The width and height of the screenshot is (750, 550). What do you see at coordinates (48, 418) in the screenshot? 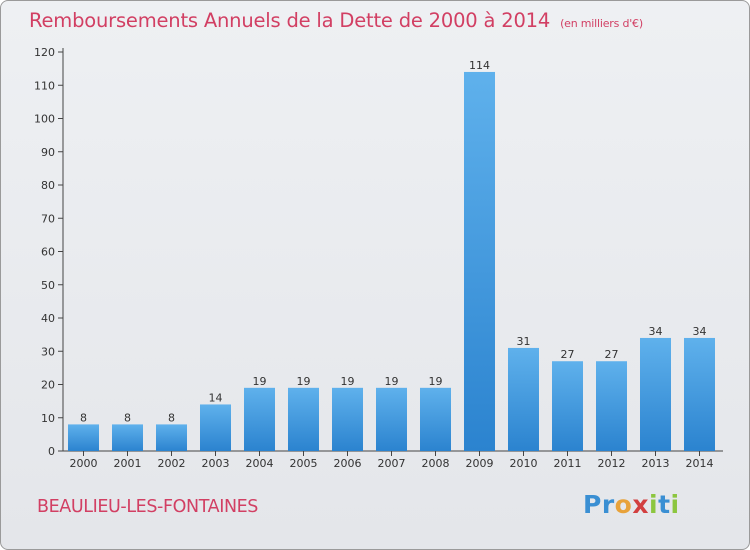
I see `y-tick-label: 10` at bounding box center [48, 418].